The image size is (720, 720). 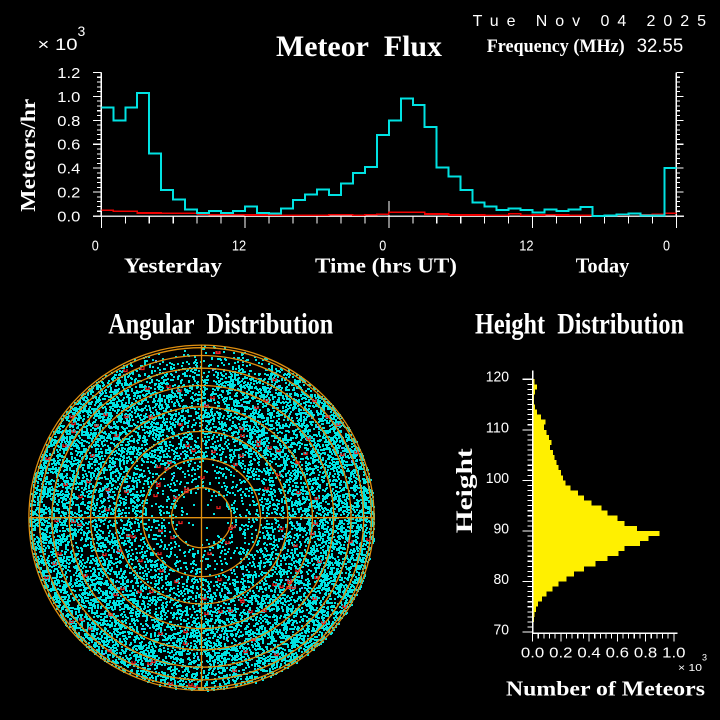 What do you see at coordinates (556, 46) in the screenshot?
I see `svg-text: Frequency (MHz)` at bounding box center [556, 46].